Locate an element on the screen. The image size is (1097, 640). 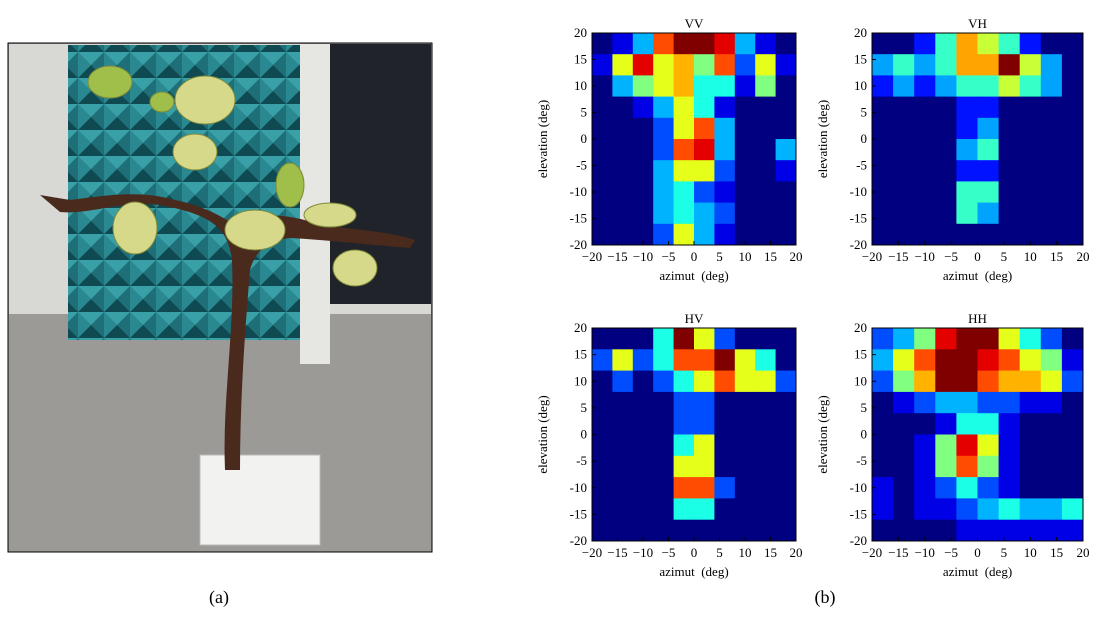
y-tick-label: -15 is located at coordinates (578, 513).